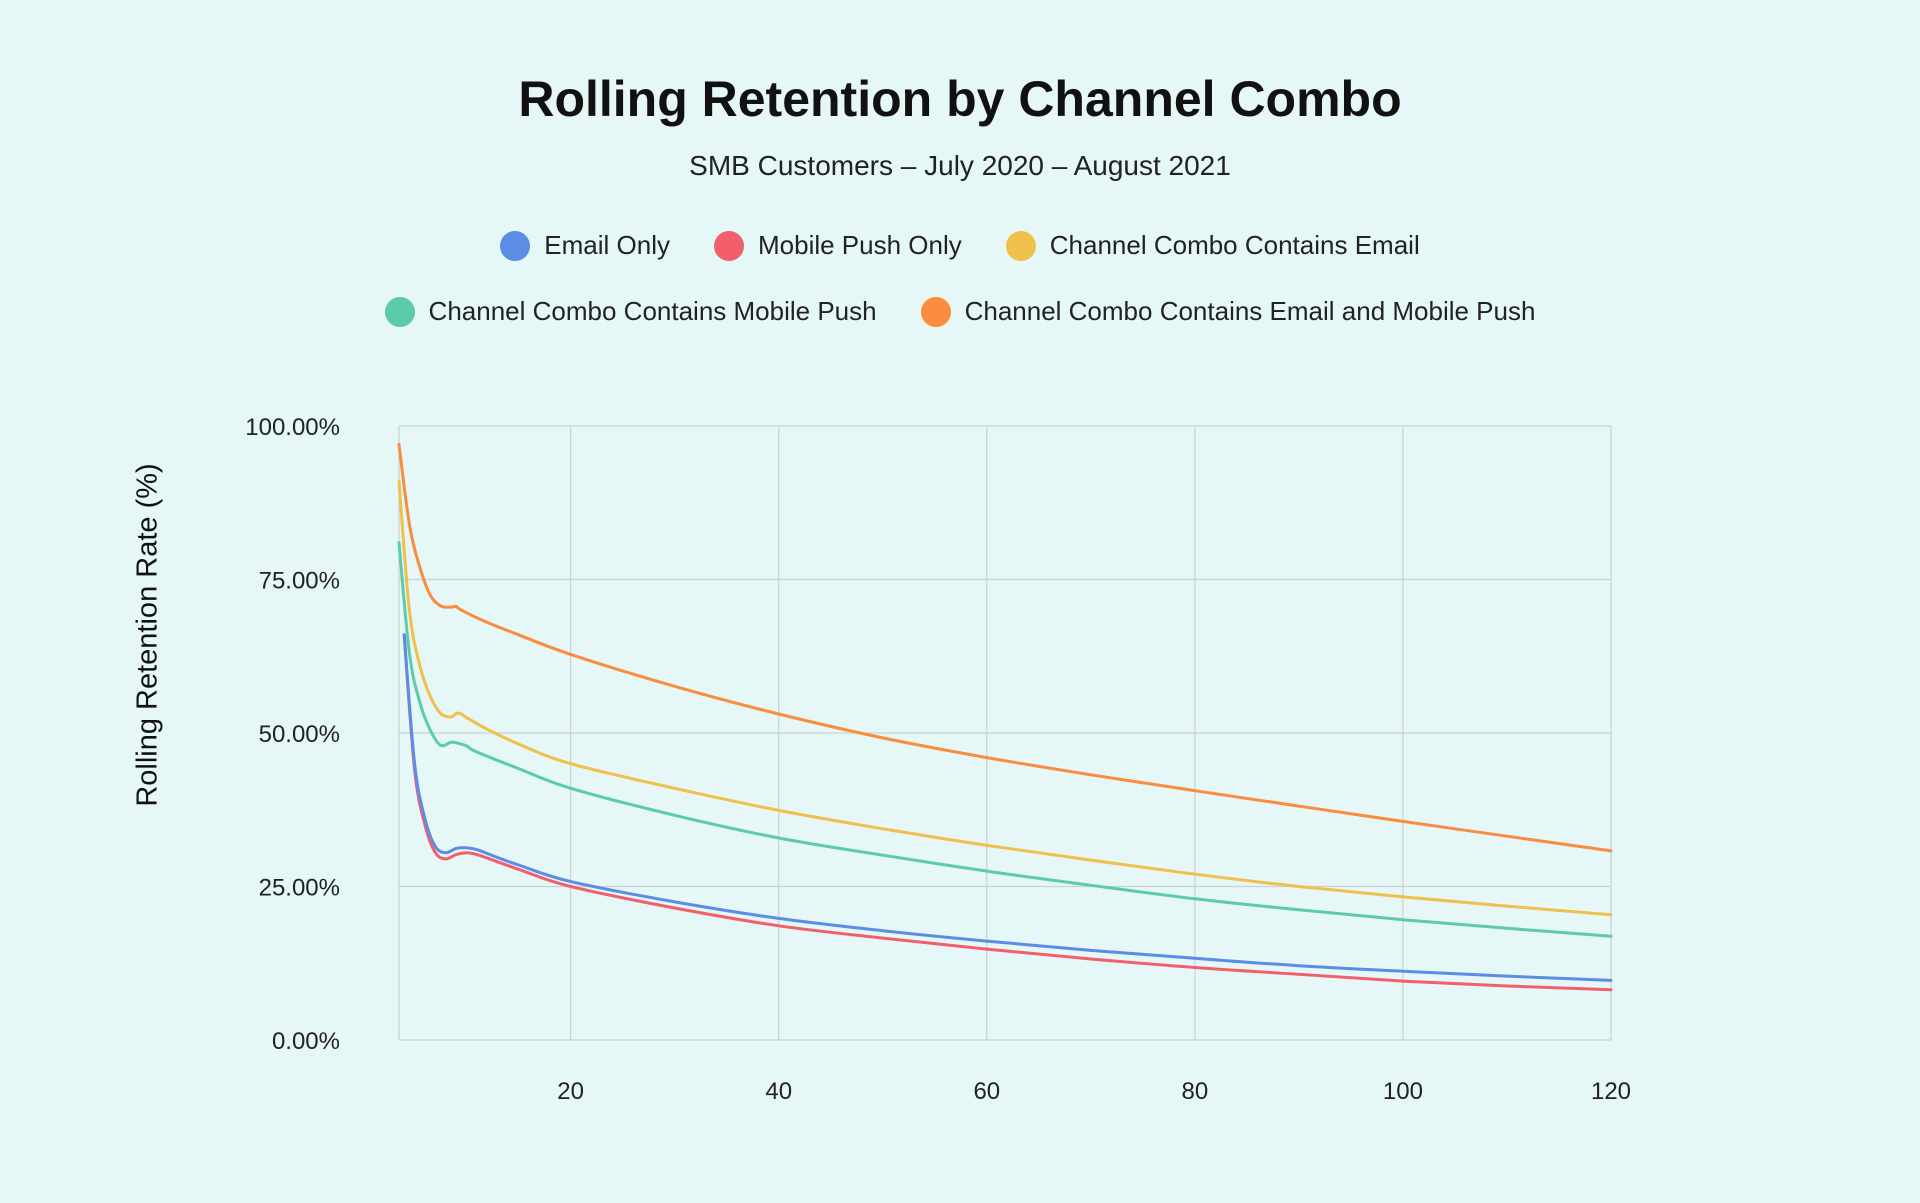 This screenshot has width=1920, height=1203. I want to click on legend-label-combo-email: Channel Combo Contains Email, so click(1234, 245).